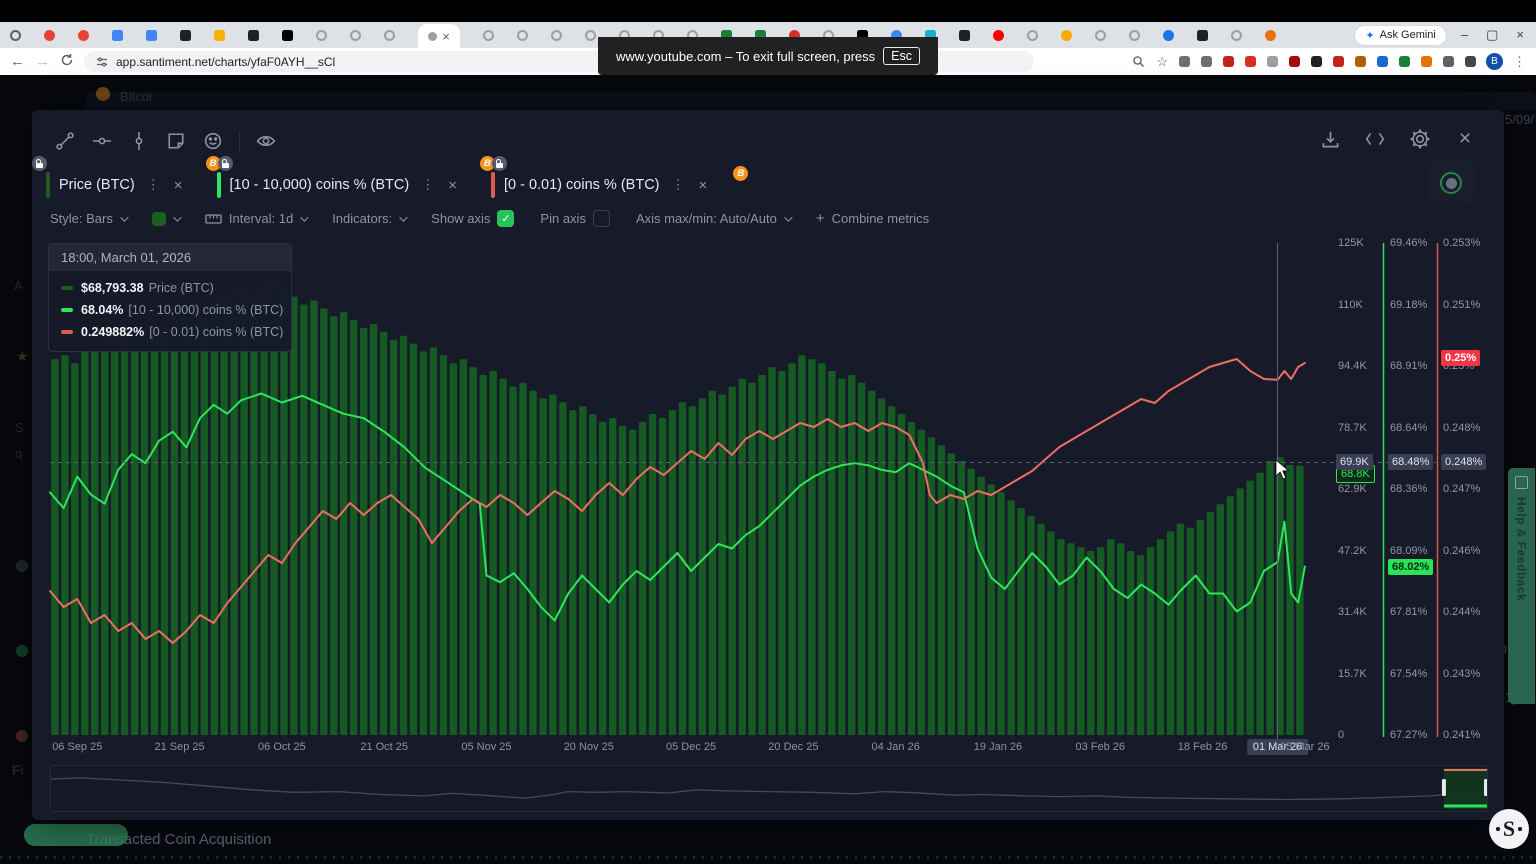  Describe the element at coordinates (370, 218) in the screenshot. I see `indicators-dropdown: Indicators:` at that location.